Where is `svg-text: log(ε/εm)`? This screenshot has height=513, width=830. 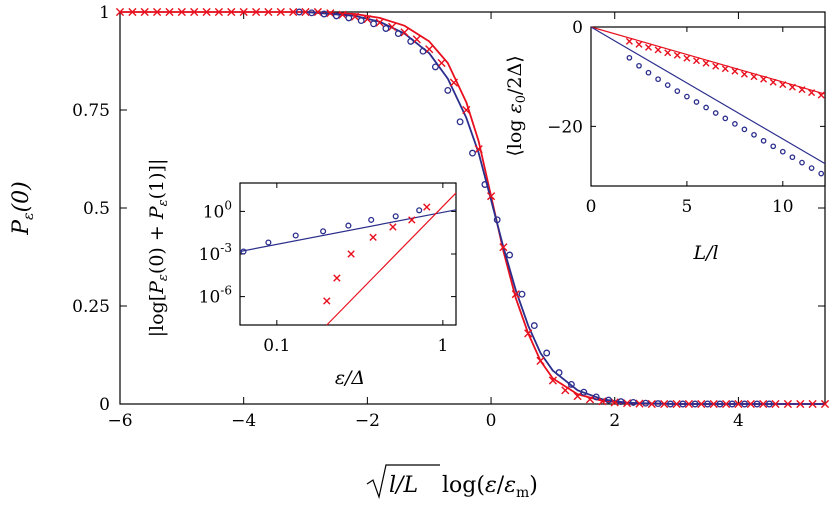
svg-text: log(ε/εm) is located at coordinates (490, 487).